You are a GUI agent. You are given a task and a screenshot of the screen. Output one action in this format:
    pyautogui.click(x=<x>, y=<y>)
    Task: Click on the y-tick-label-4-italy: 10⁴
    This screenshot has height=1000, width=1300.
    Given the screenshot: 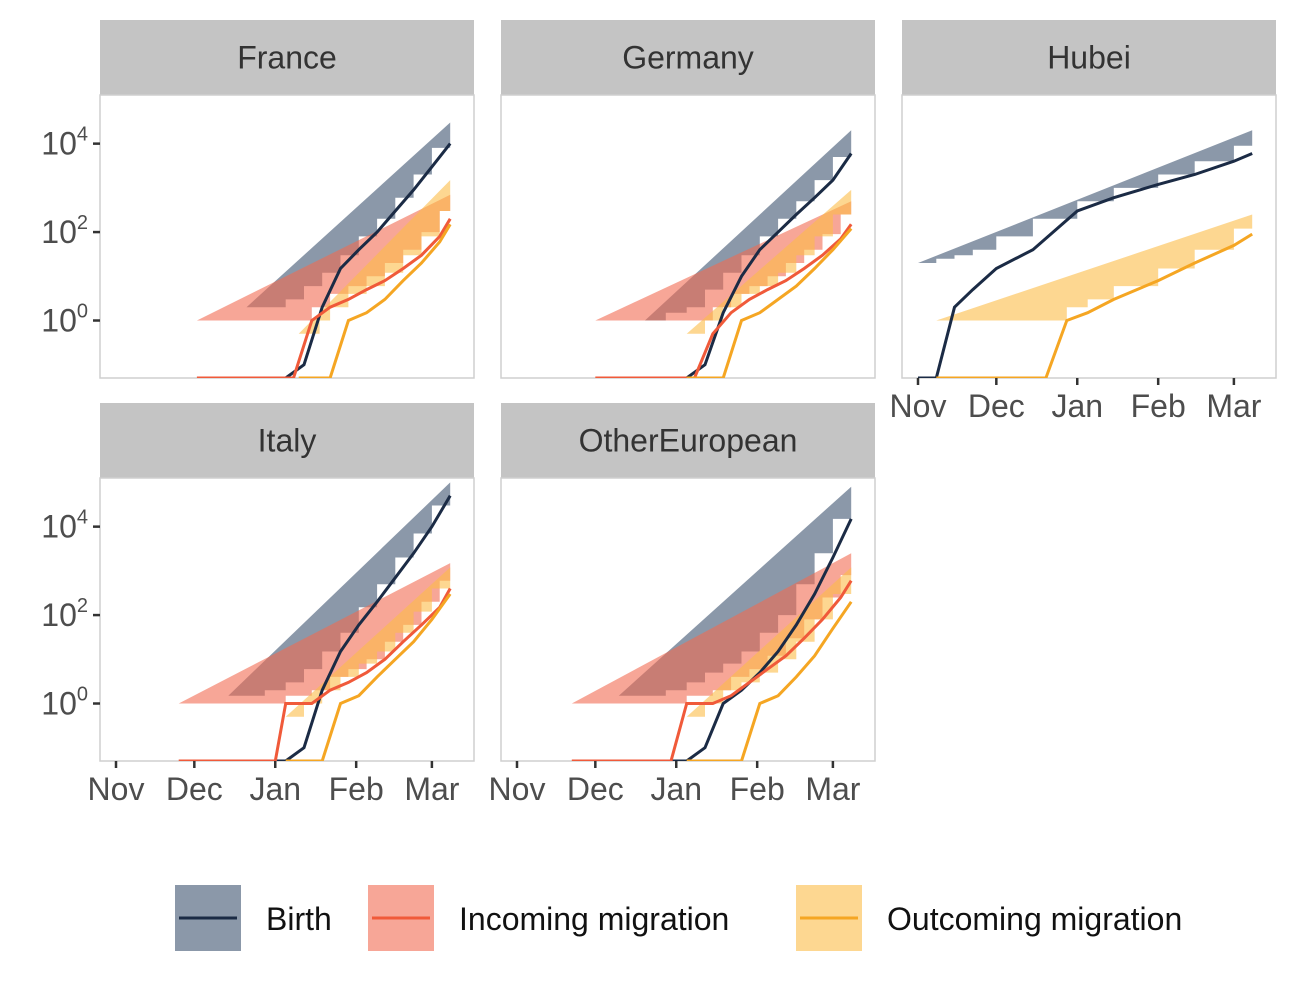 What is the action you would take?
    pyautogui.click(x=64, y=526)
    